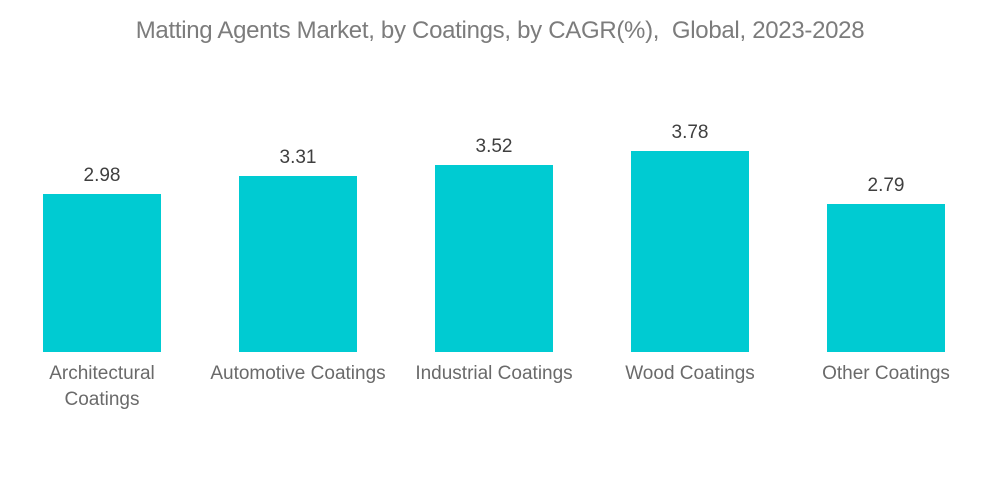 Image resolution: width=1000 pixels, height=504 pixels. I want to click on category-label-text: Wood Coatings, so click(690, 373).